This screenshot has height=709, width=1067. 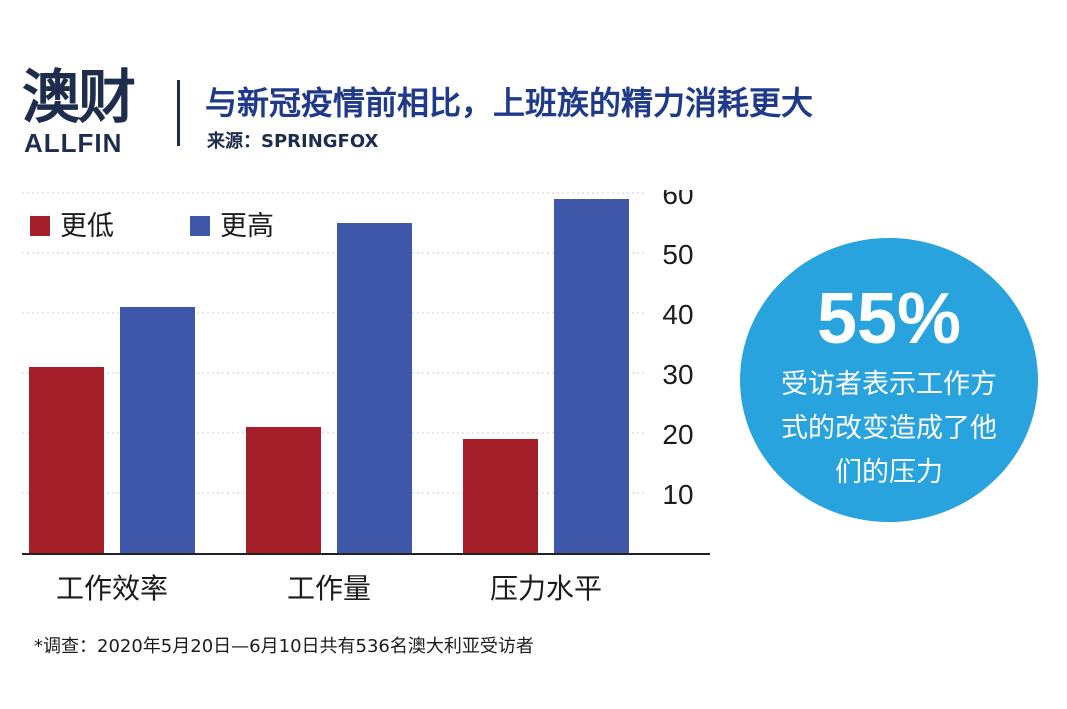 I want to click on header-divider, so click(x=178, y=113).